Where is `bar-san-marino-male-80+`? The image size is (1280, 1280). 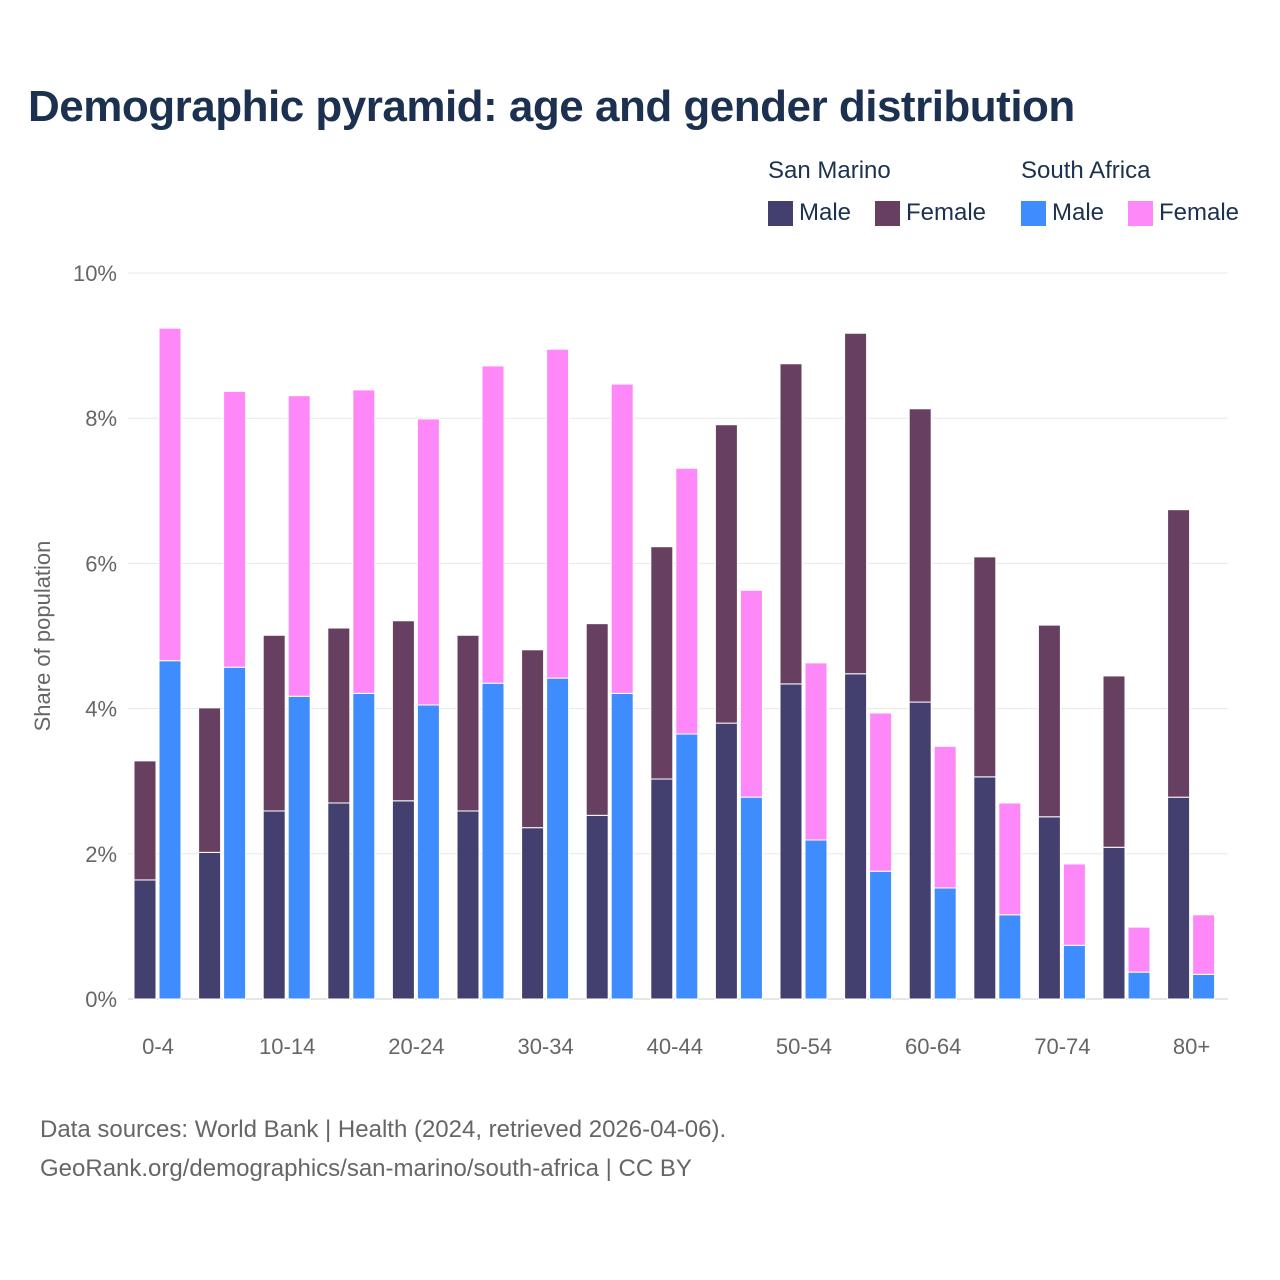
bar-san-marino-male-80+ is located at coordinates (1179, 898).